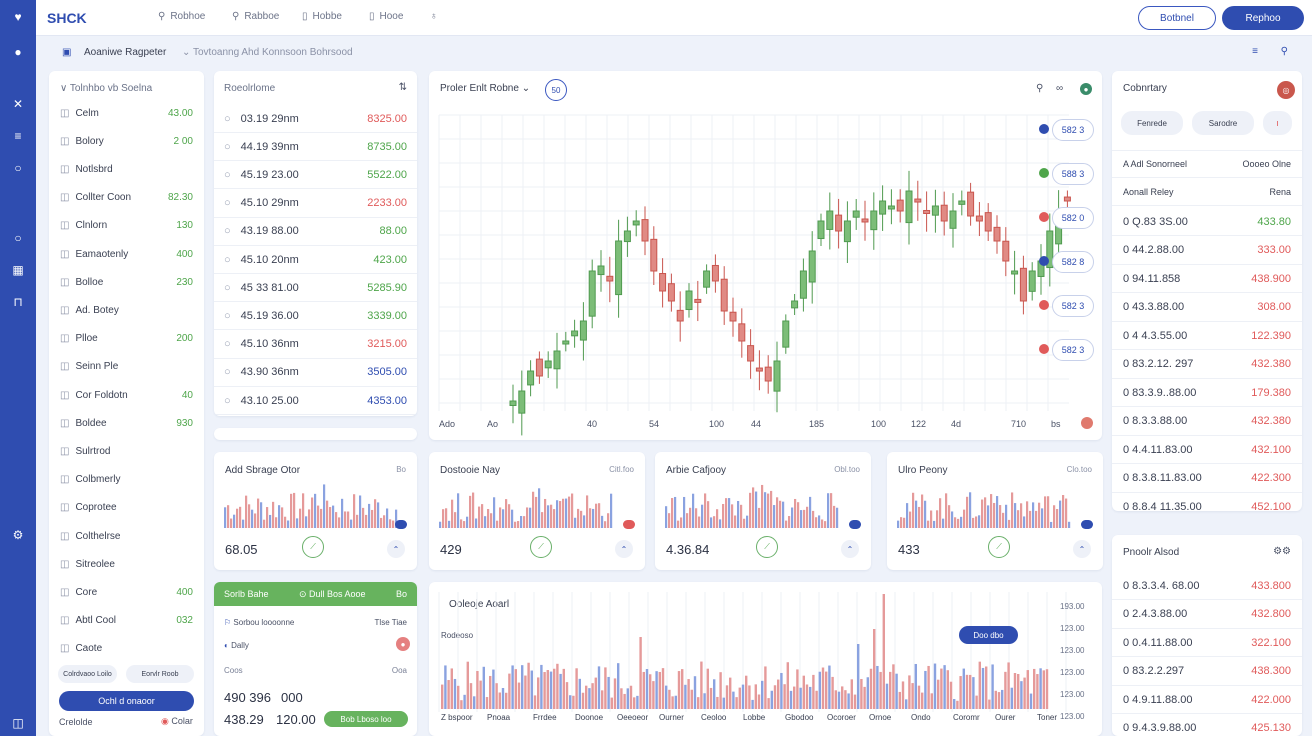  I want to click on order-row: ○ 45.10 36nm 3215.00, so click(315, 345).